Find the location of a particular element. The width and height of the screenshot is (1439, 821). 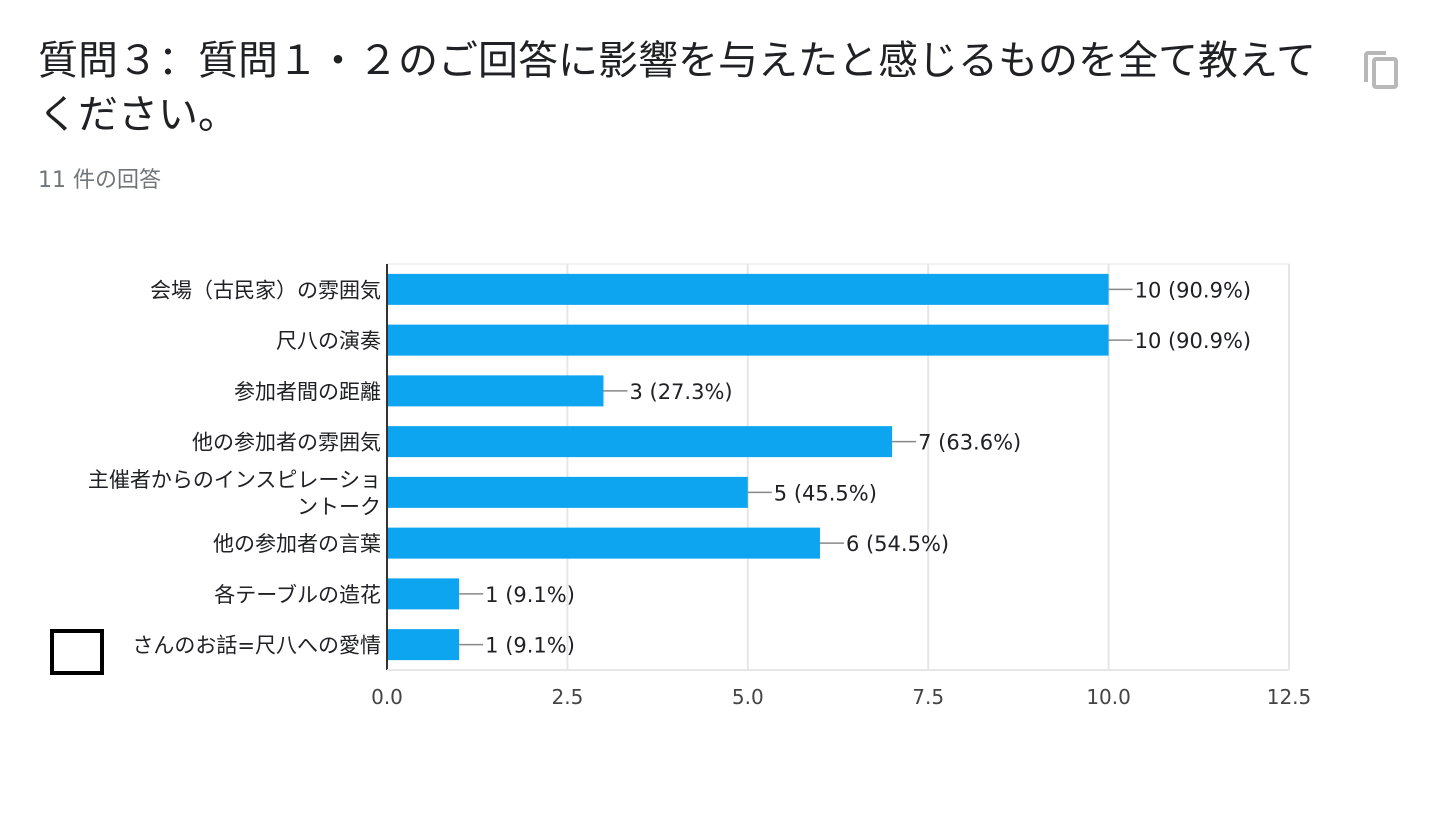

x-tick-label: 7.5 is located at coordinates (928, 697).